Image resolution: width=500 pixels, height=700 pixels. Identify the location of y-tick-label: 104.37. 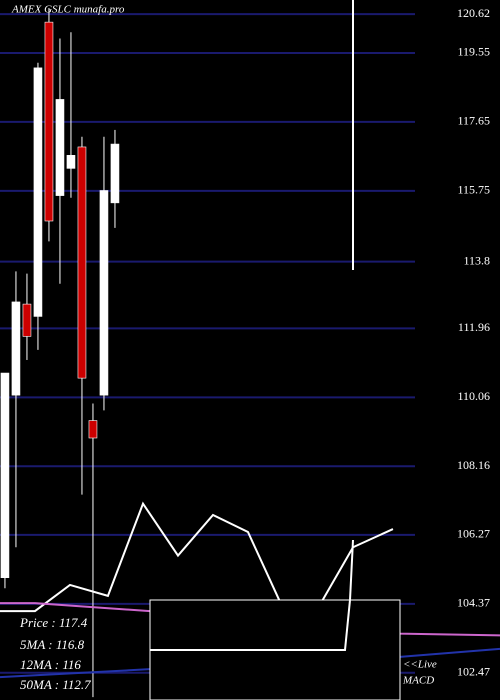
(473, 603).